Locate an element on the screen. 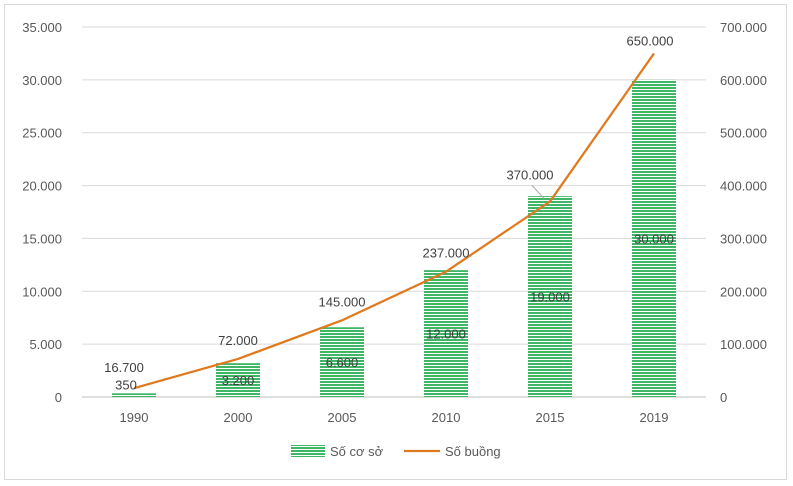  right-axis-tick-label: 100.000 is located at coordinates (743, 344).